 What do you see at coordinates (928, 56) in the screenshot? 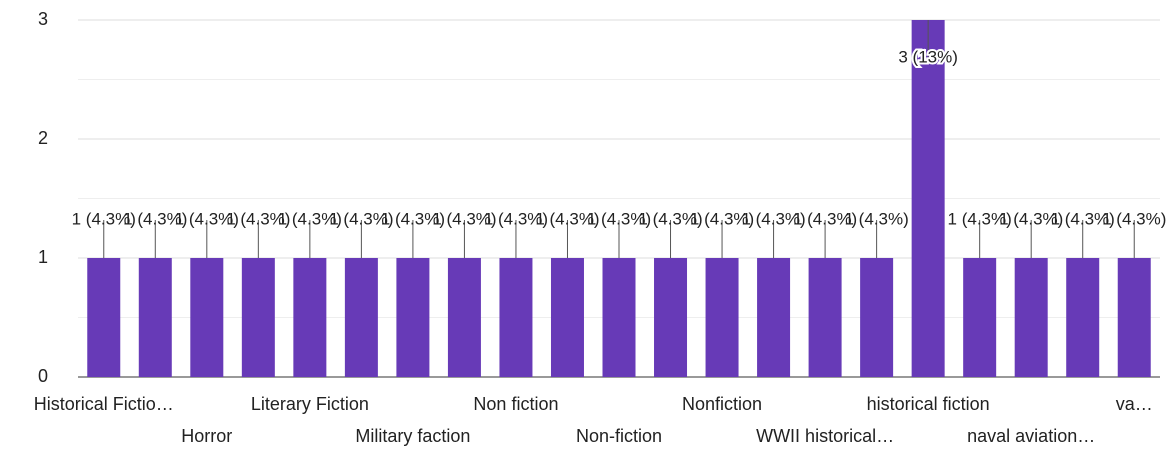
I see `value-label: 3 (13%)` at bounding box center [928, 56].